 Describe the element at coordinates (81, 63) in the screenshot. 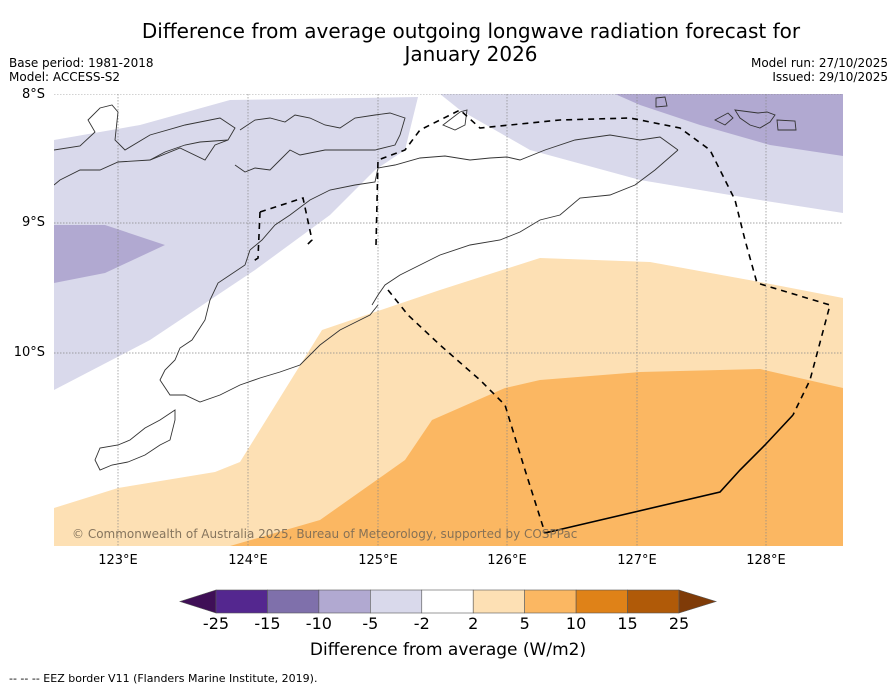

I see `base-period: Base period: 1981-2018` at that location.